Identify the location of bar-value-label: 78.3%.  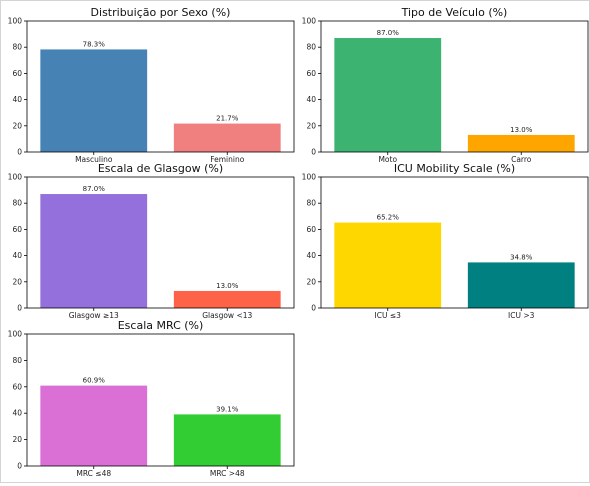
(94, 44).